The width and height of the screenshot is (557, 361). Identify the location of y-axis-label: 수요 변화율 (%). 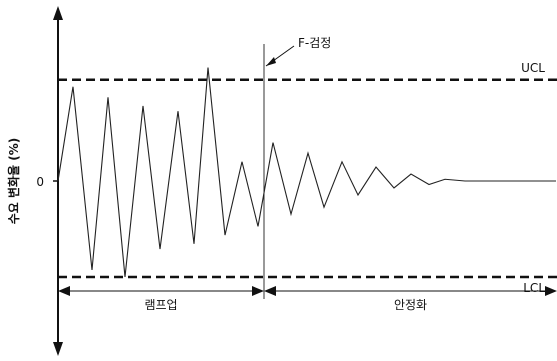
(13, 181).